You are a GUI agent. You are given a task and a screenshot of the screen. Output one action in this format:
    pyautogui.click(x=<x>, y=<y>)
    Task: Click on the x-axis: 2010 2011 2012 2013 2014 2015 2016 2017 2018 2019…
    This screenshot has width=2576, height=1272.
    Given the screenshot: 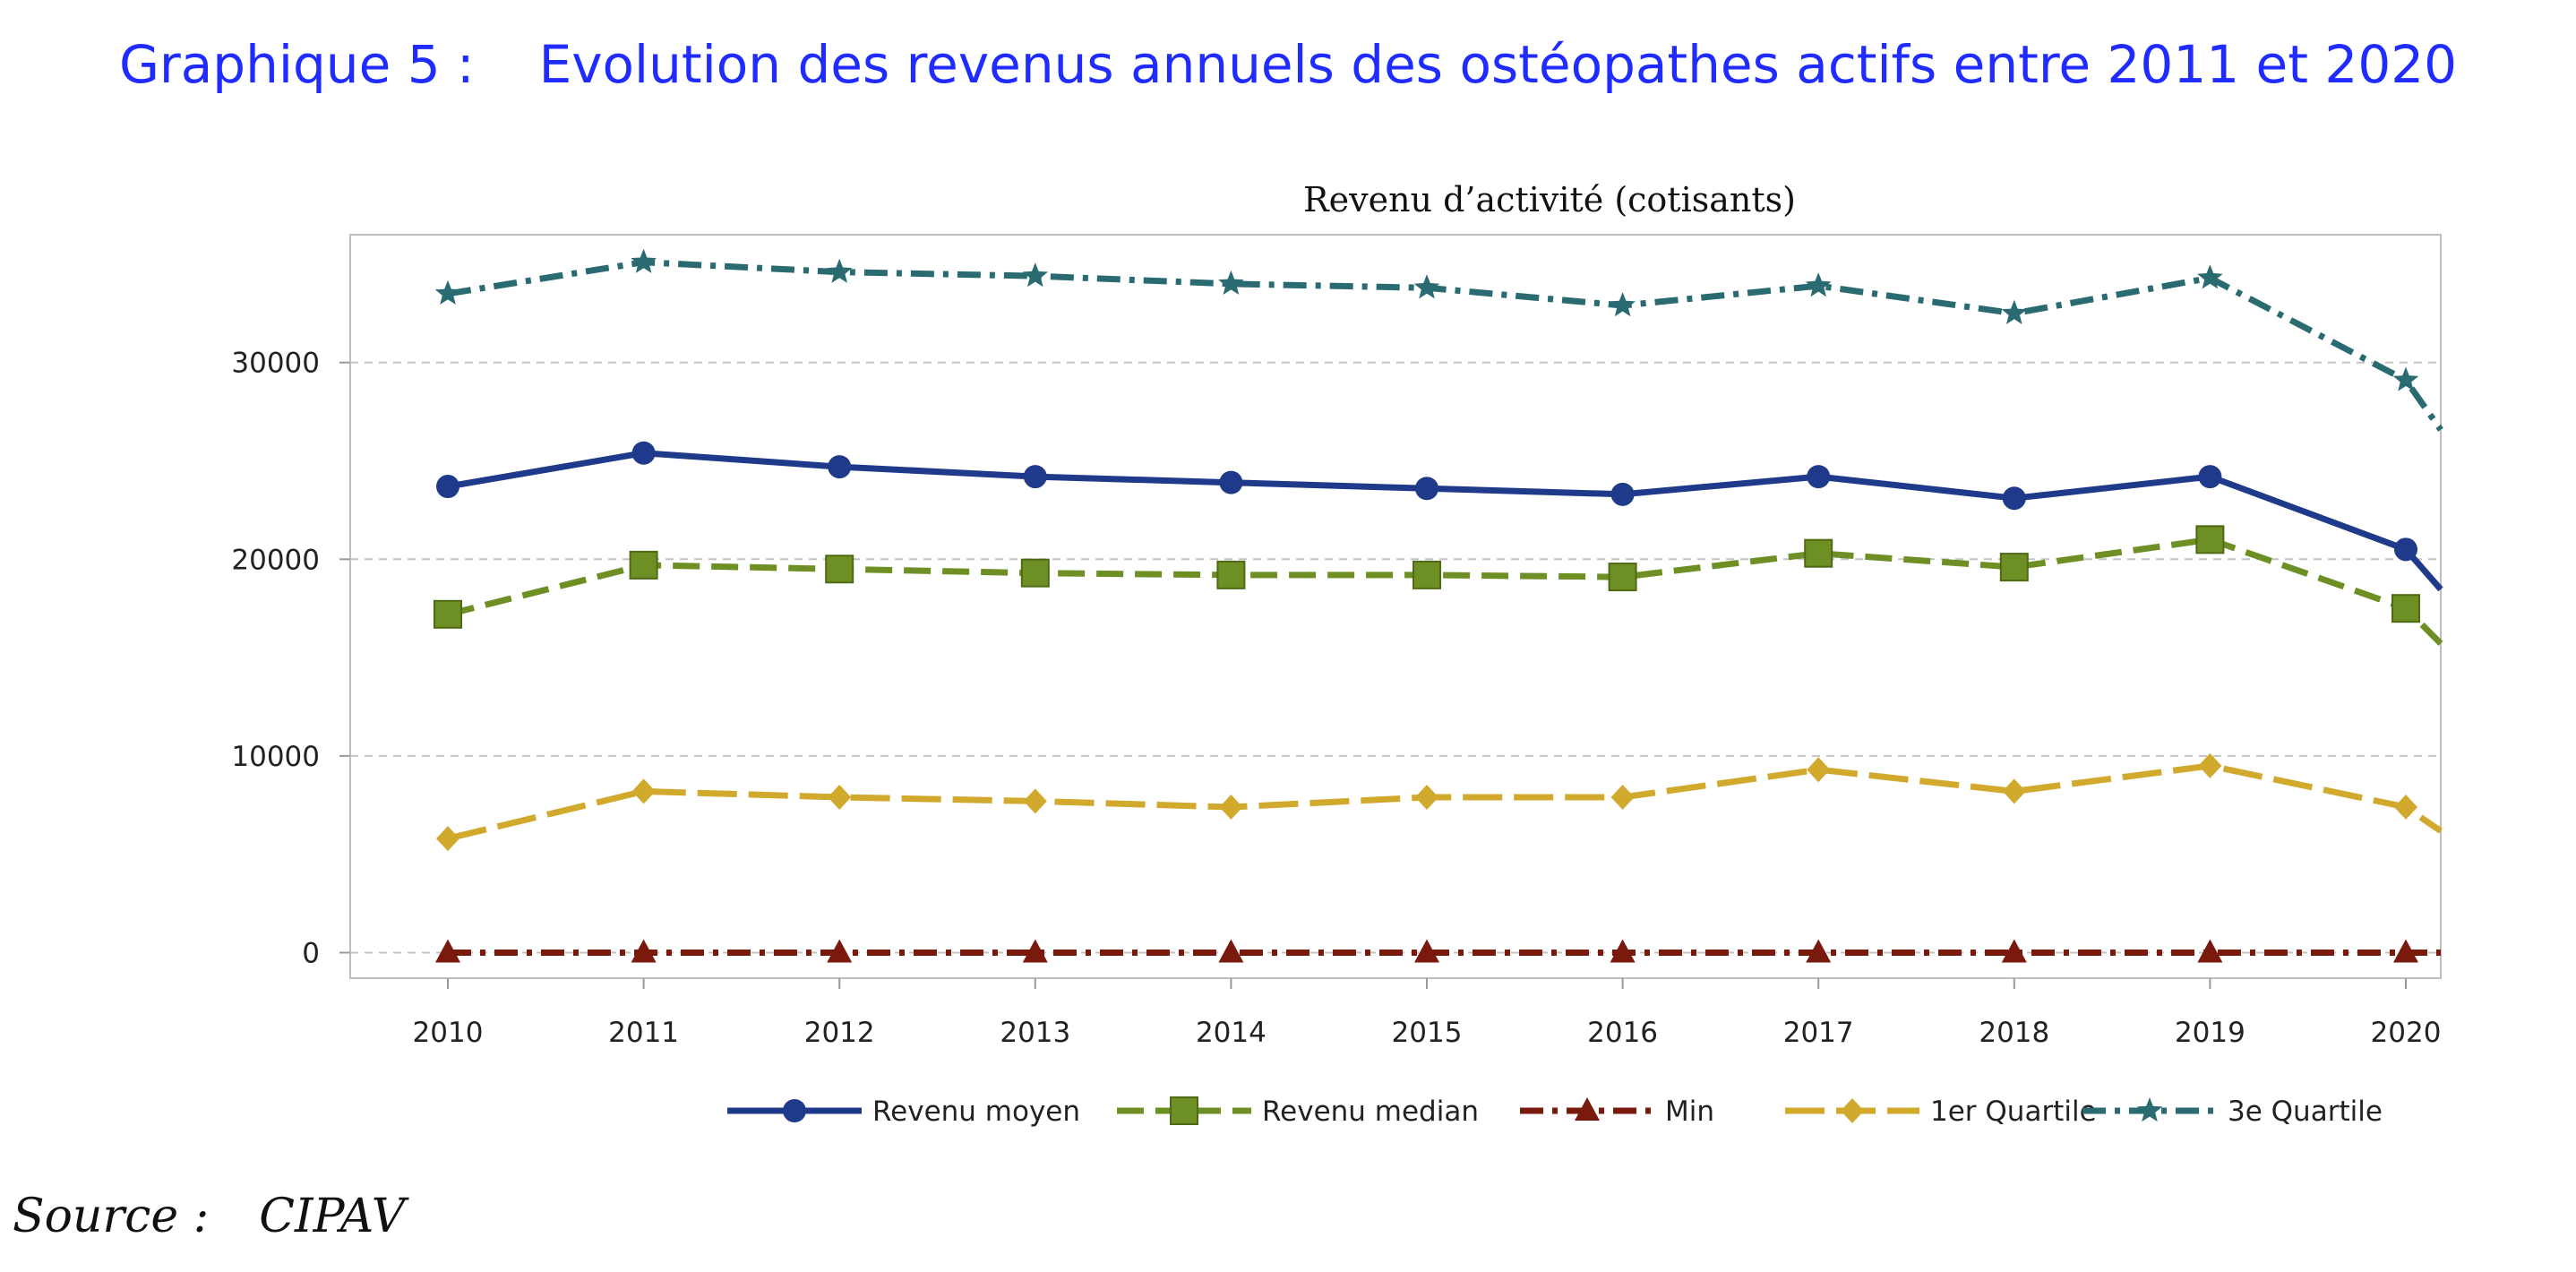 What is the action you would take?
    pyautogui.click(x=1427, y=1014)
    